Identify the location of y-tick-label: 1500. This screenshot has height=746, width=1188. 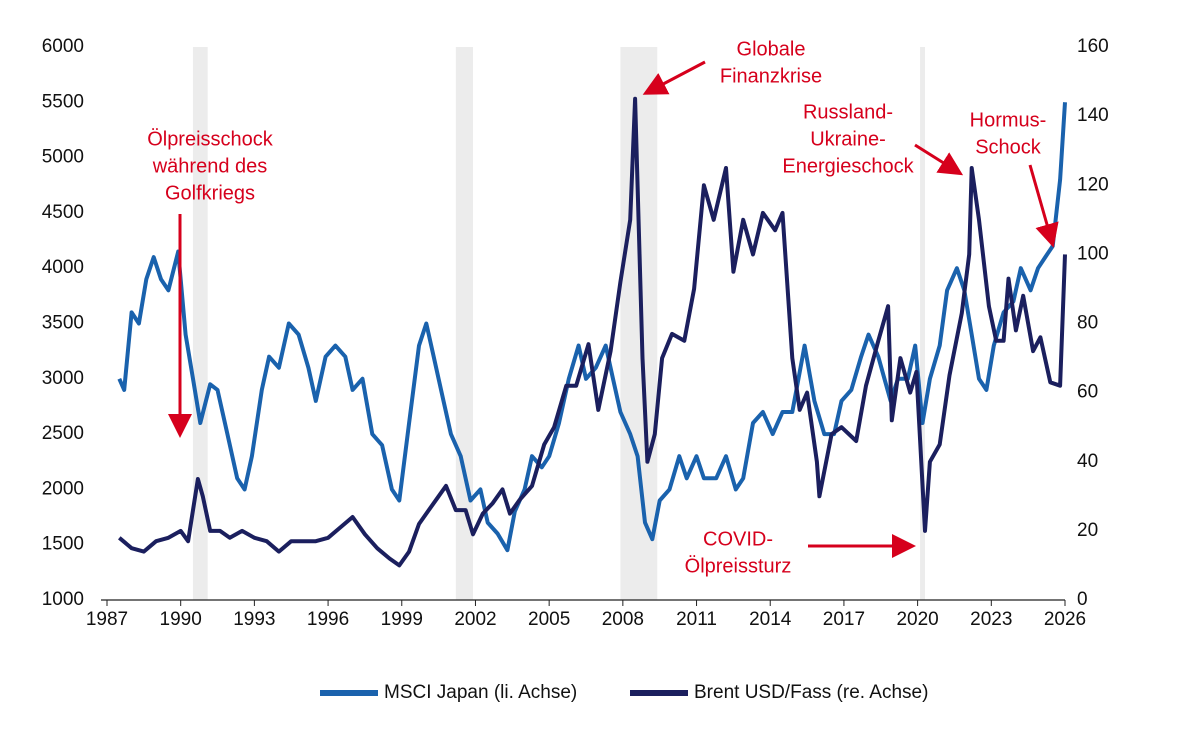
(63, 544).